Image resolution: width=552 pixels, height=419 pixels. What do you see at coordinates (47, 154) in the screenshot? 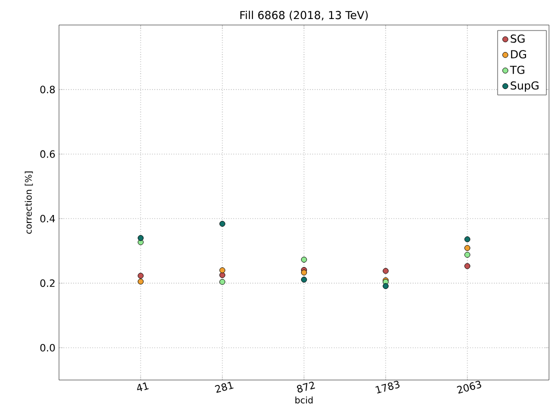
I see `y-tick-label: 0.6` at bounding box center [47, 154].